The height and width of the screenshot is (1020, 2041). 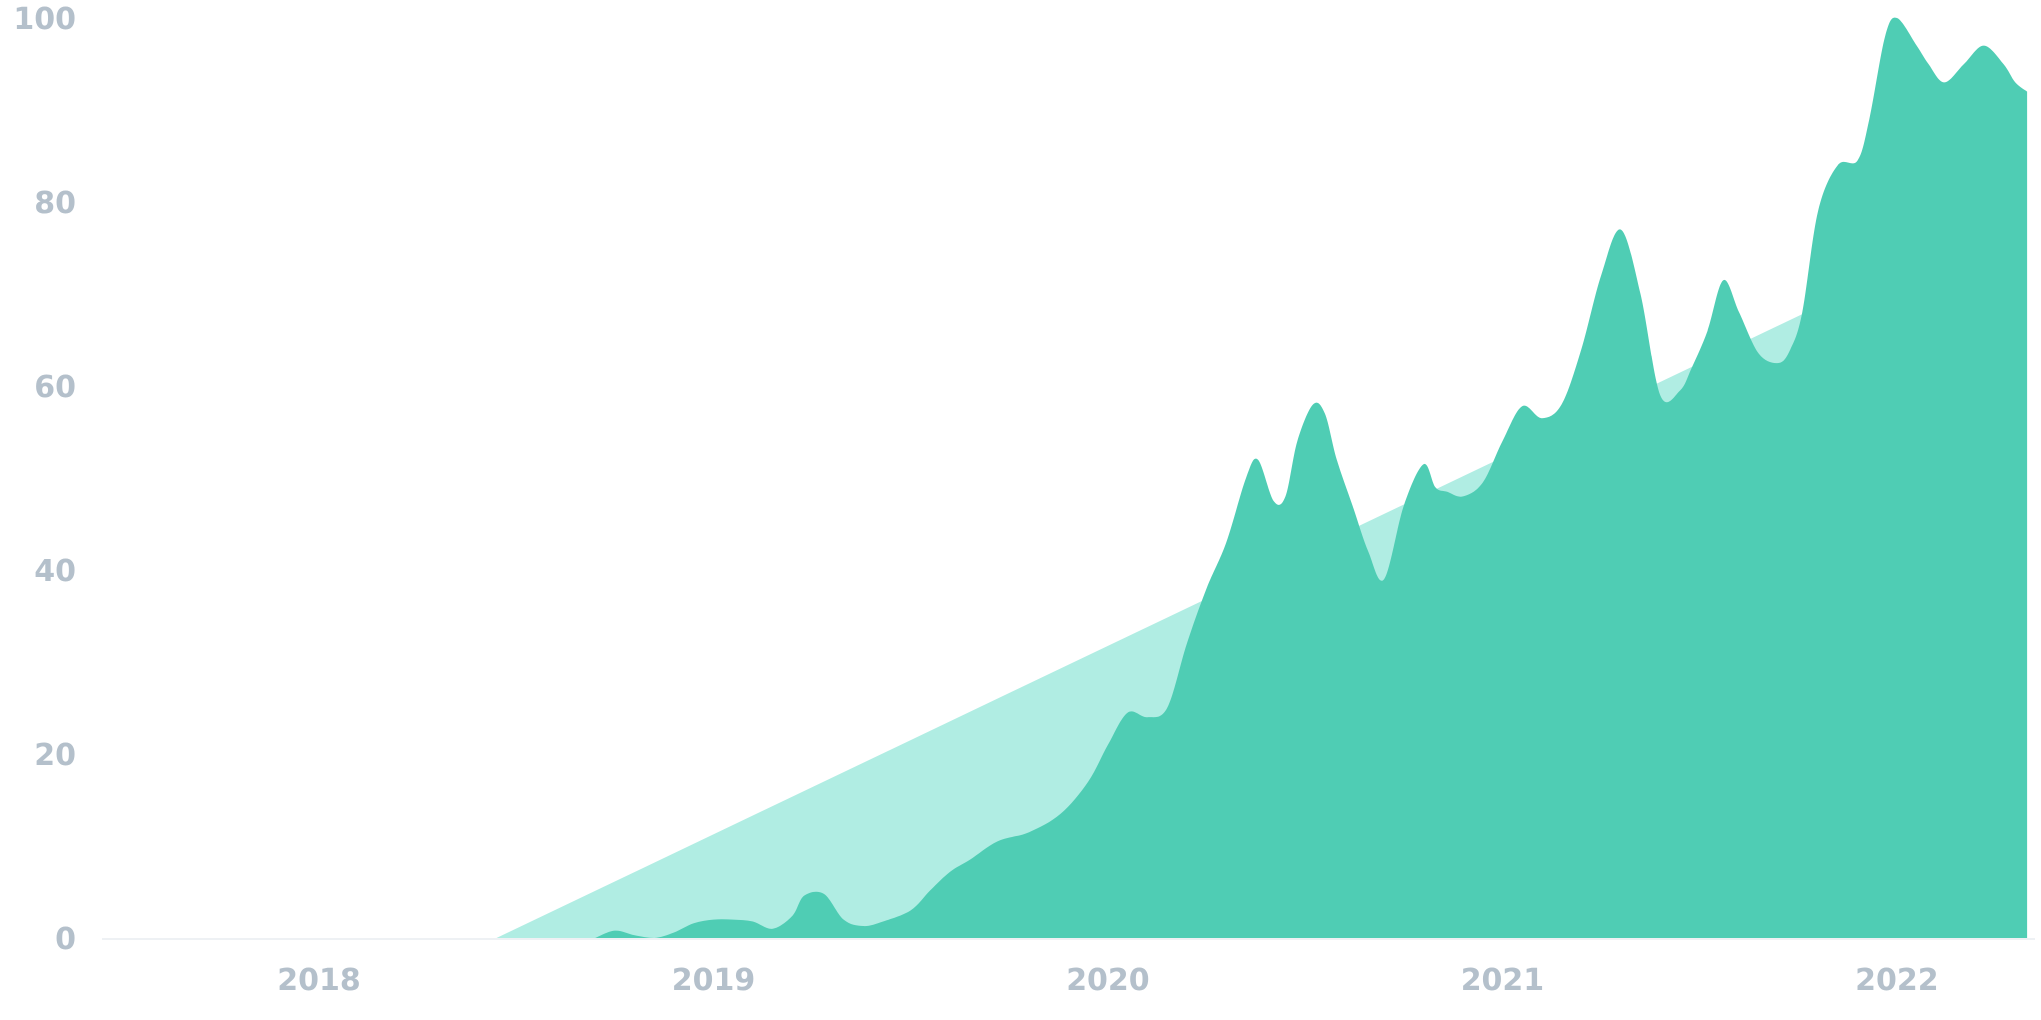 I want to click on y-tick-label: 60, so click(x=55, y=387).